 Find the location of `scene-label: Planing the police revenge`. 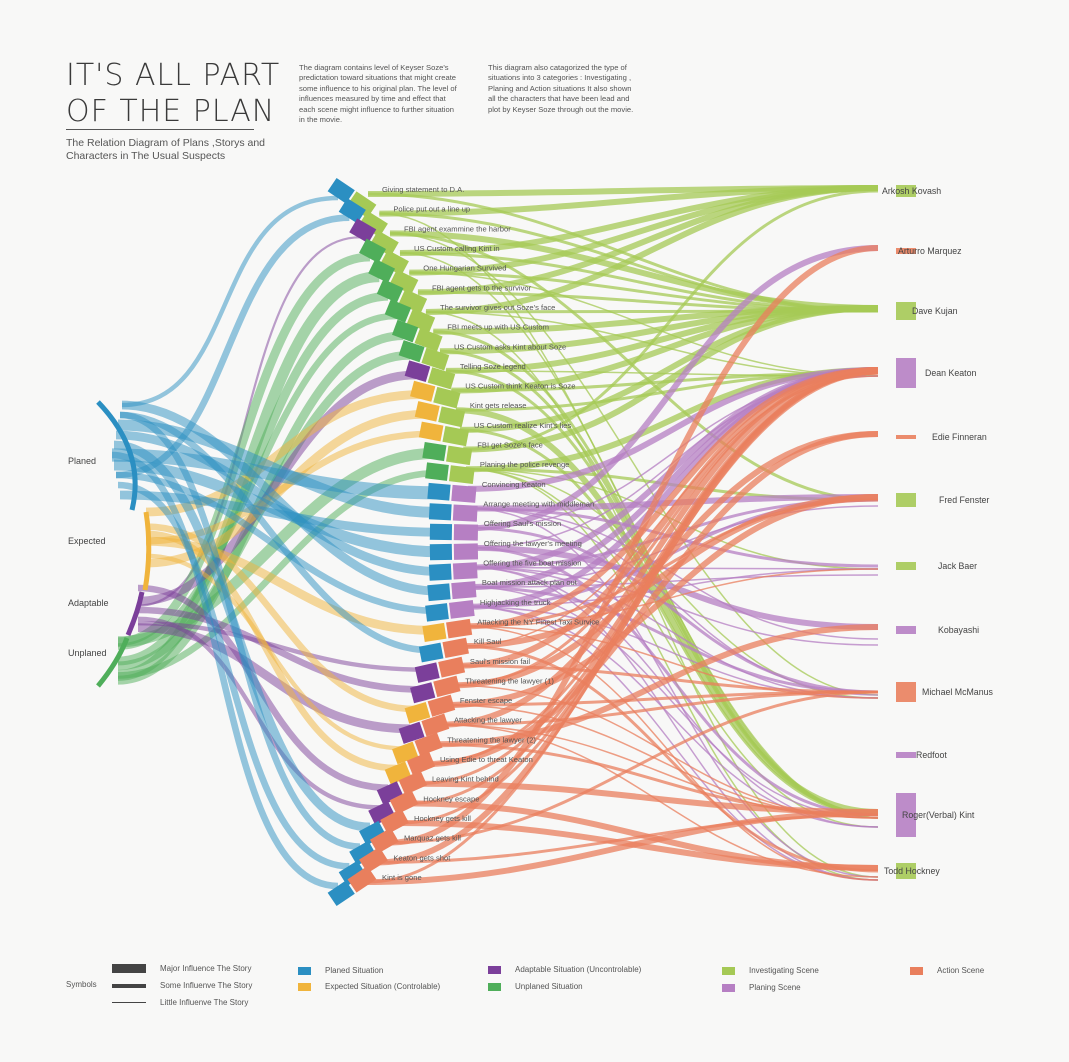

scene-label: Planing the police revenge is located at coordinates (525, 464).